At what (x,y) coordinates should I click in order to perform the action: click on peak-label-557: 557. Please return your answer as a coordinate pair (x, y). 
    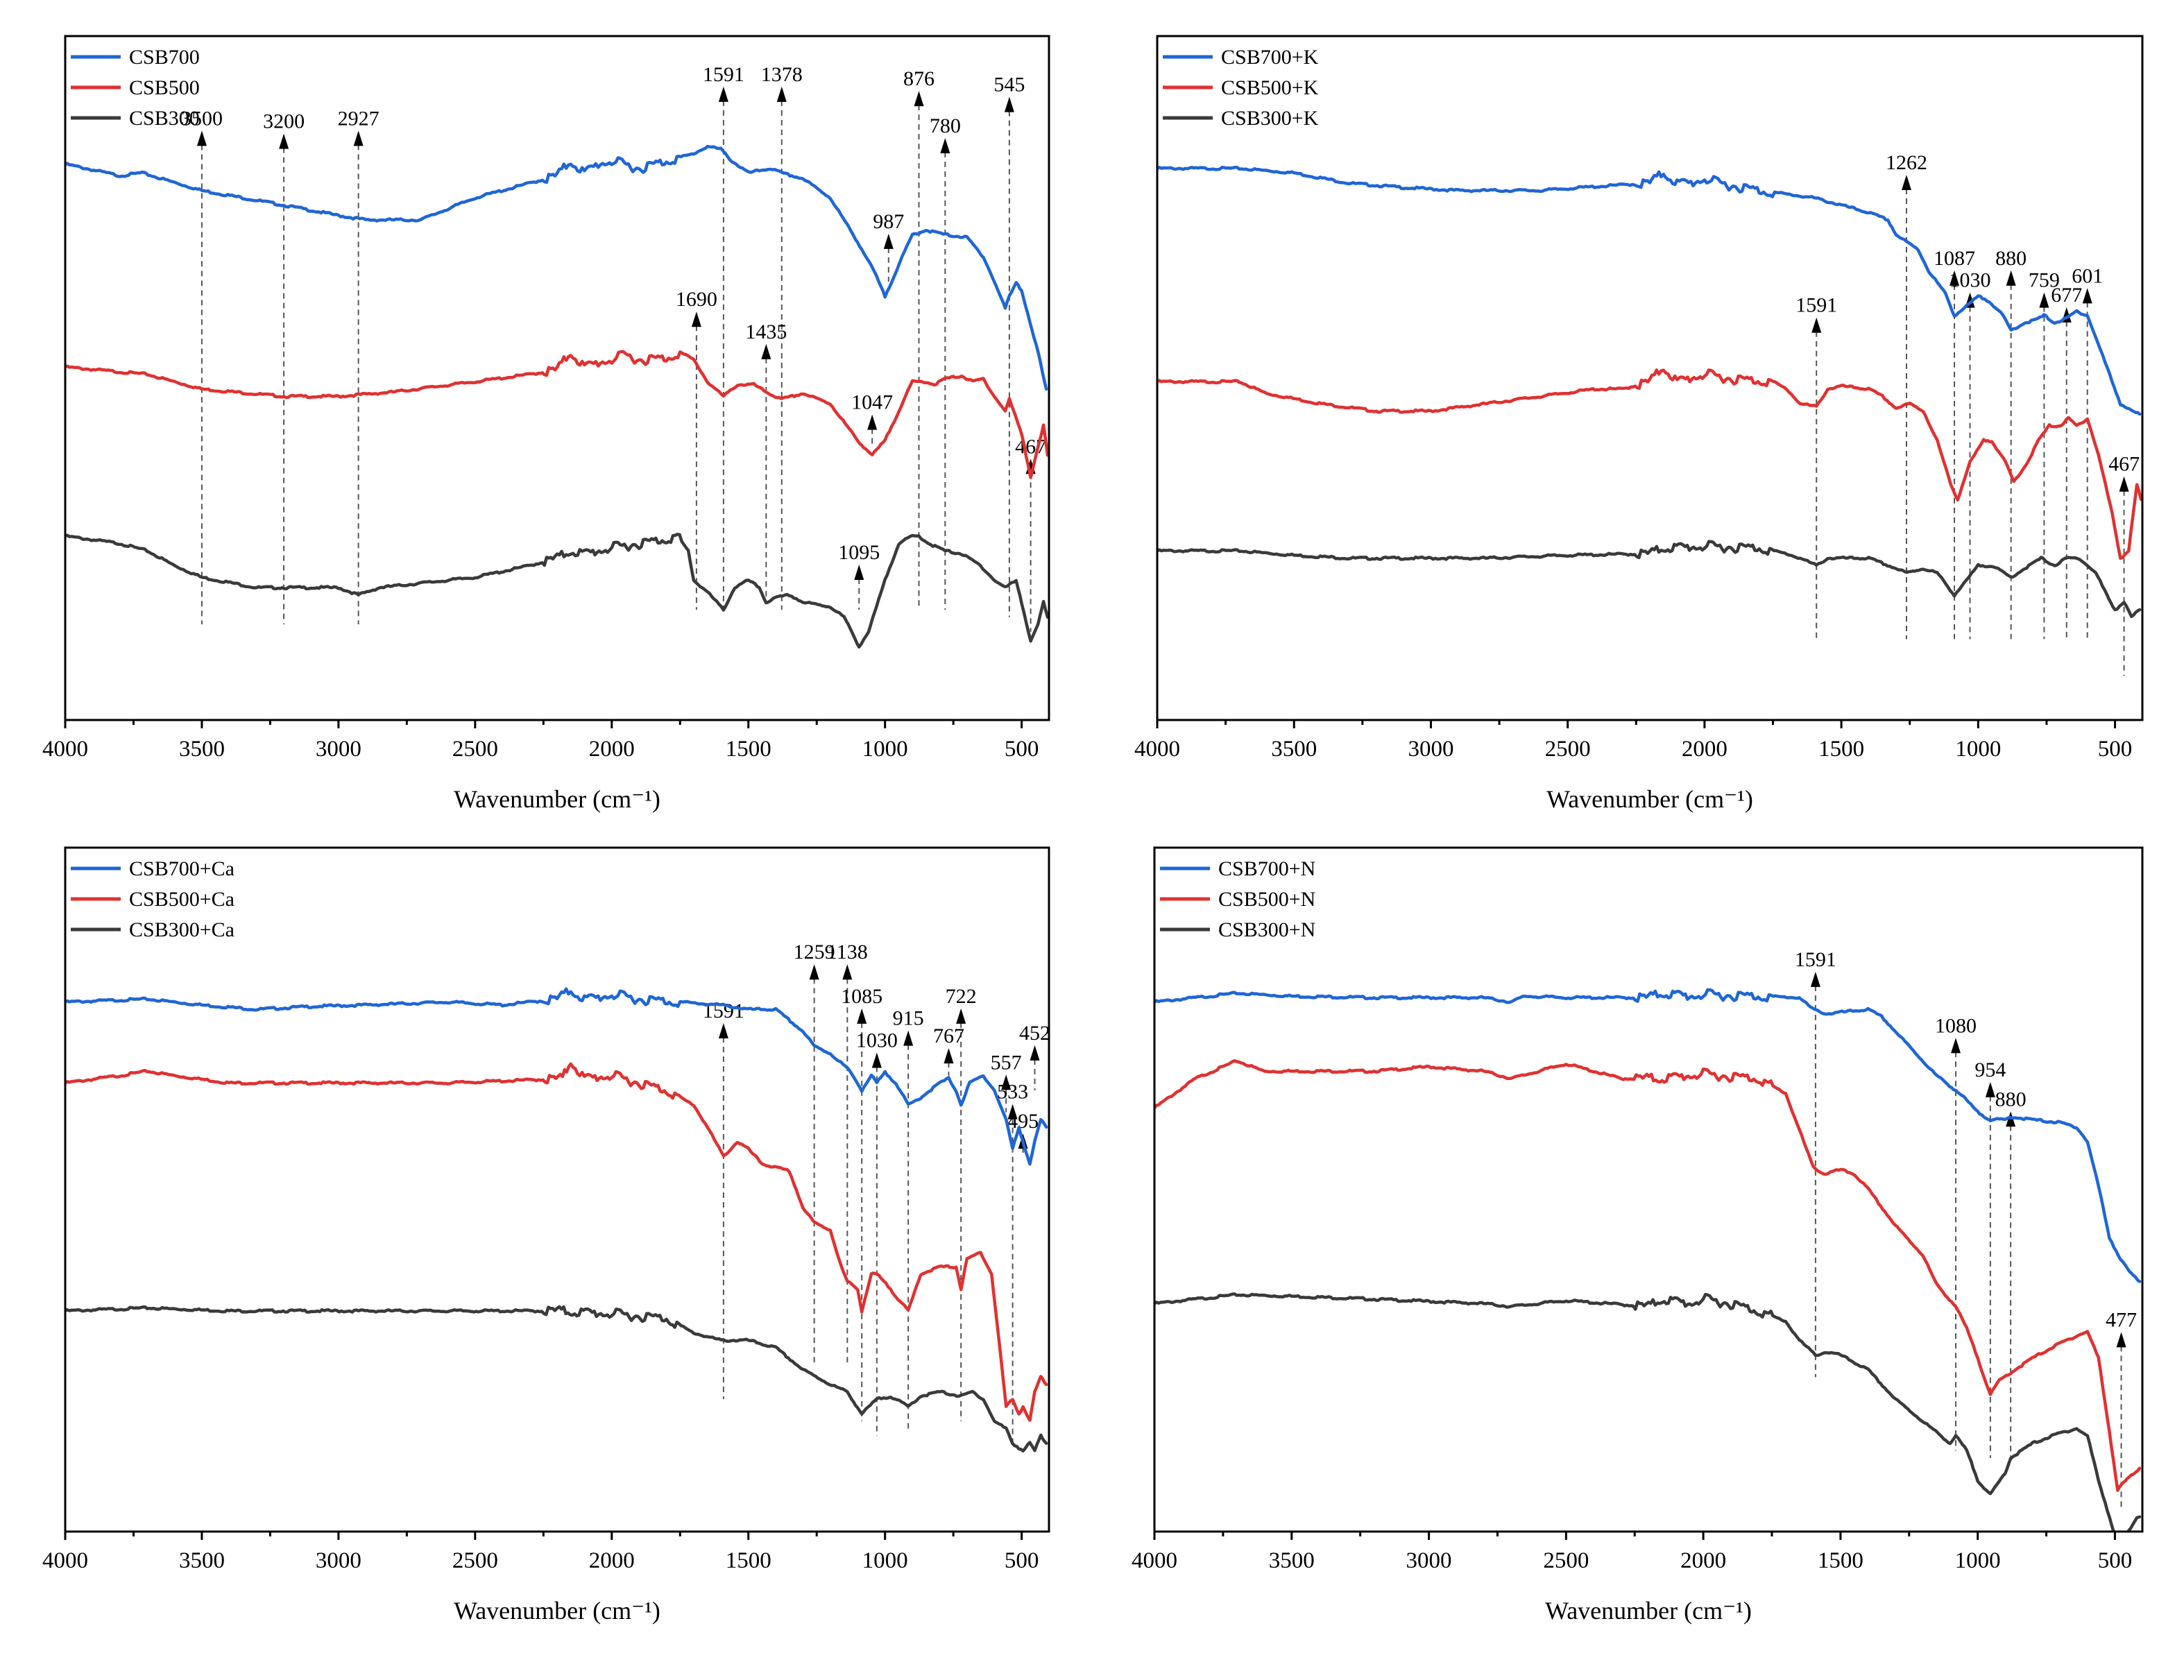
    Looking at the image, I should click on (1007, 1062).